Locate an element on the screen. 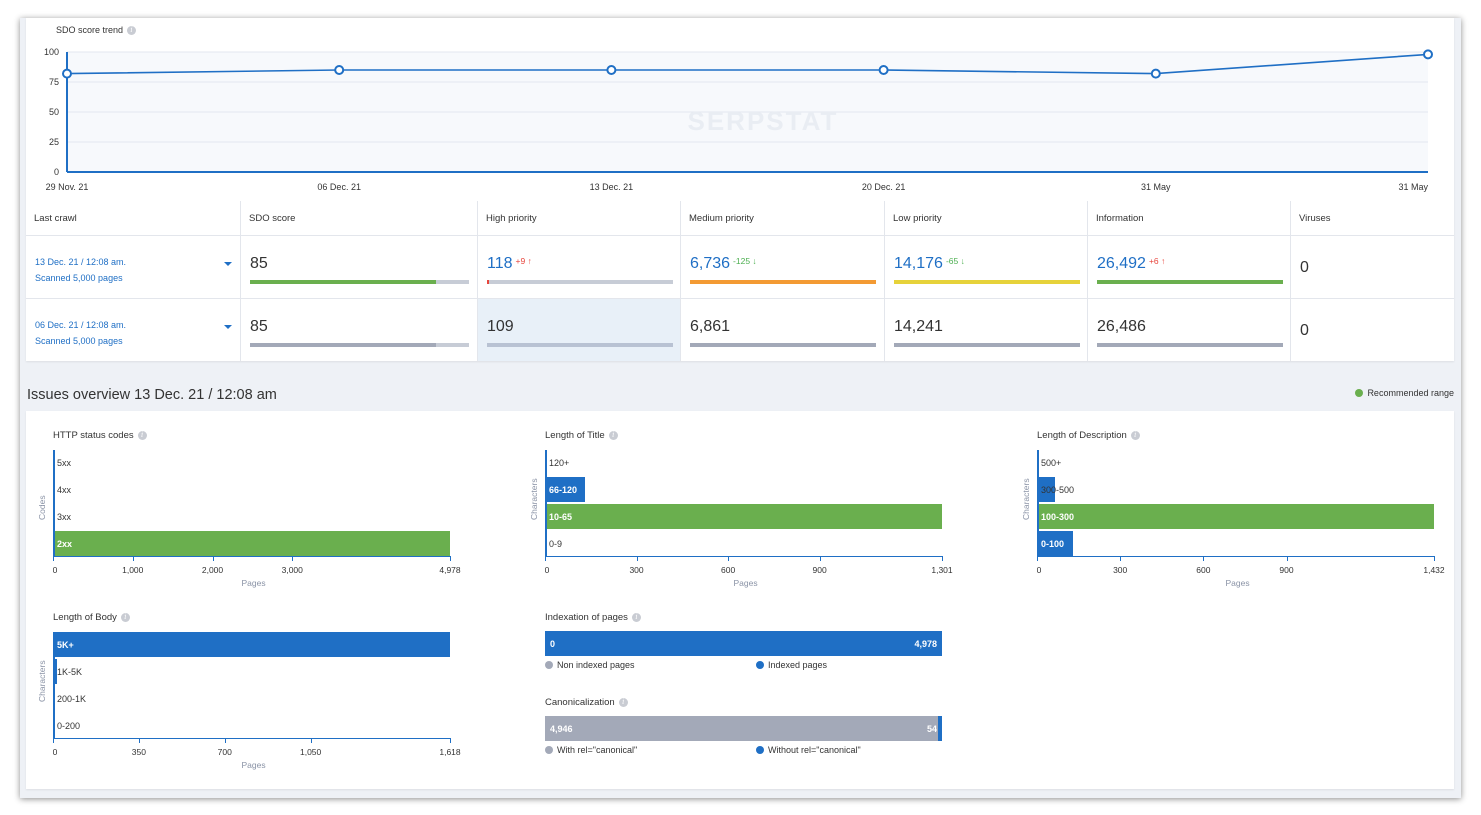 The height and width of the screenshot is (815, 1481). bar-2xx is located at coordinates (251, 543).